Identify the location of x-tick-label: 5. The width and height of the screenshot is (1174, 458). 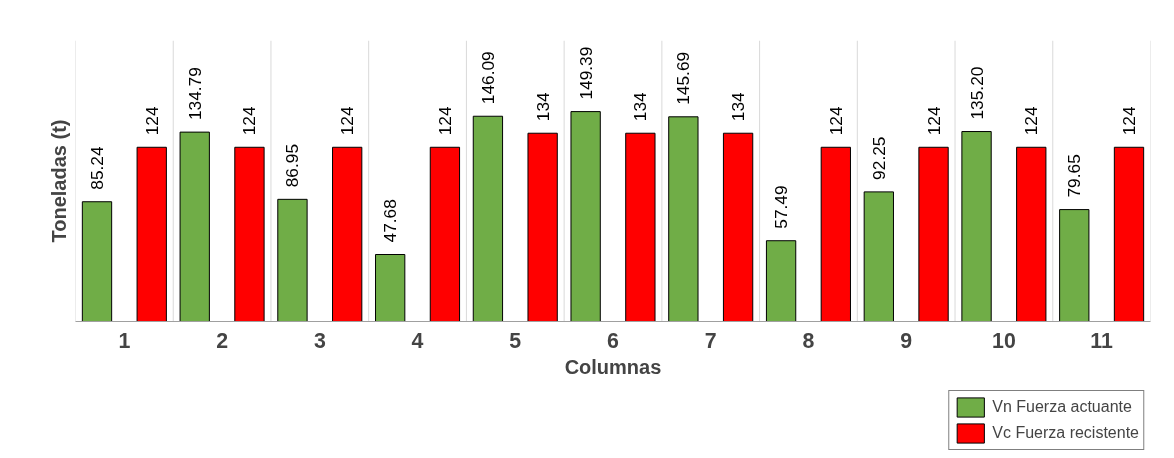
(515, 340).